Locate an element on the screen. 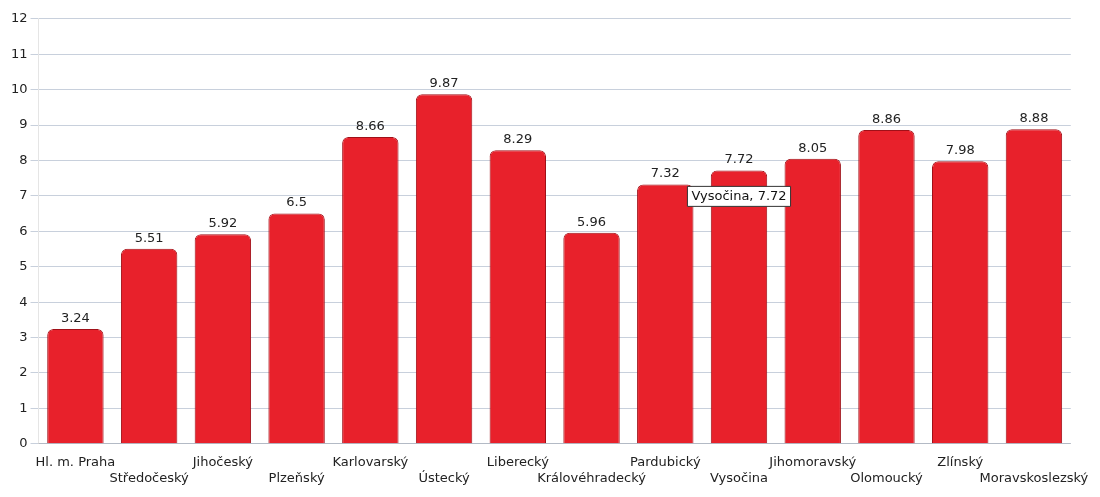 The width and height of the screenshot is (1100, 497). x-tick-label: Hl. m. Praha is located at coordinates (75, 461).